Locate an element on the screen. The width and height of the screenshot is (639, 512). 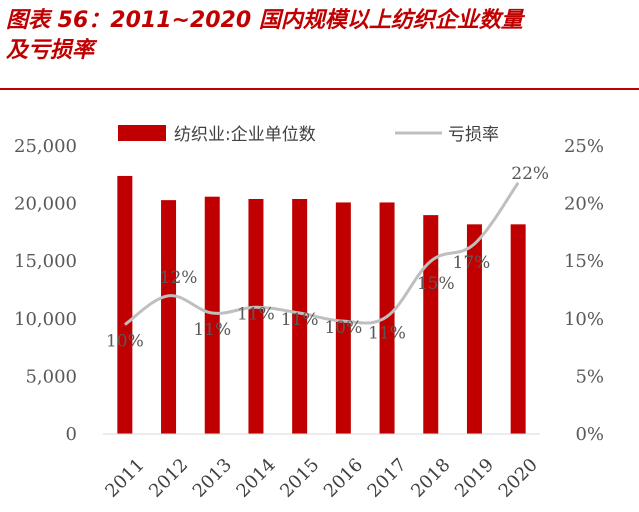
left-axis-tick: 15,000 is located at coordinates (45, 261).